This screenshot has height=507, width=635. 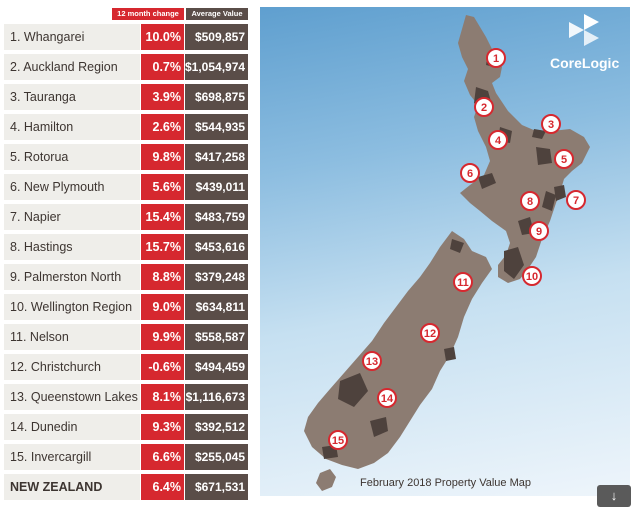 What do you see at coordinates (539, 134) in the screenshot?
I see `highlight-tauranga` at bounding box center [539, 134].